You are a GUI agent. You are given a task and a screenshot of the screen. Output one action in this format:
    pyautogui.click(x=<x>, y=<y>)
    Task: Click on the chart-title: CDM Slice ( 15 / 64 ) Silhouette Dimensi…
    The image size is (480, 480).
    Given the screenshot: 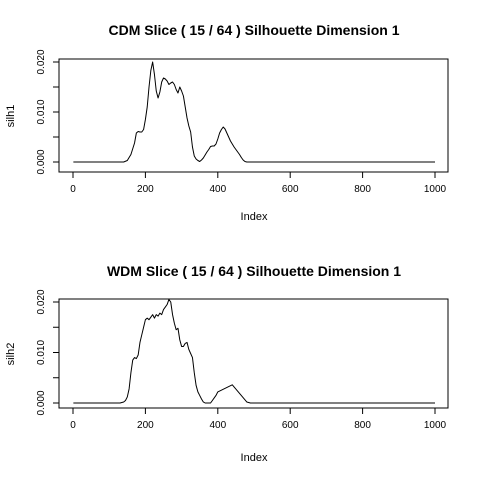 What is the action you would take?
    pyautogui.click(x=254, y=30)
    